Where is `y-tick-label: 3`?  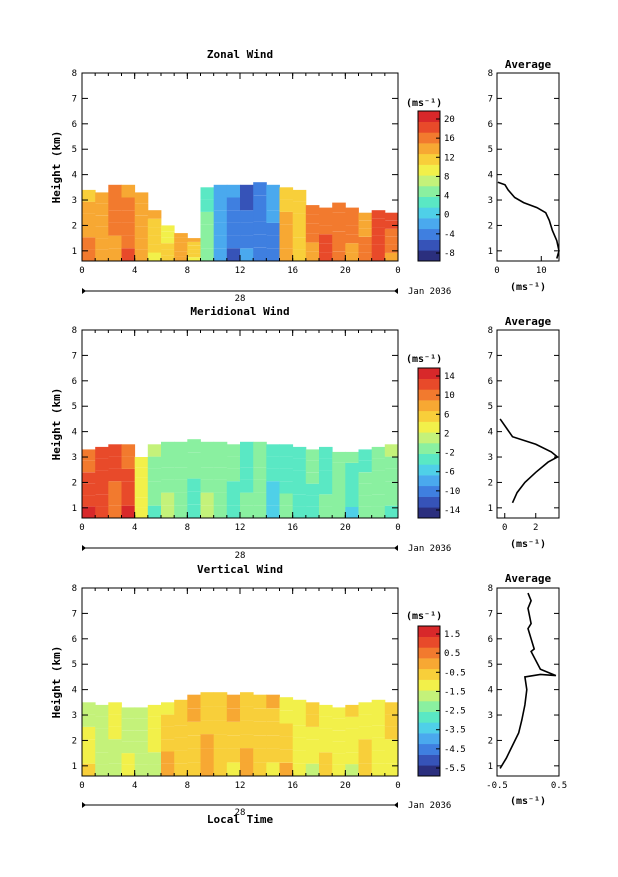 y-tick-label: 3 is located at coordinates (74, 716).